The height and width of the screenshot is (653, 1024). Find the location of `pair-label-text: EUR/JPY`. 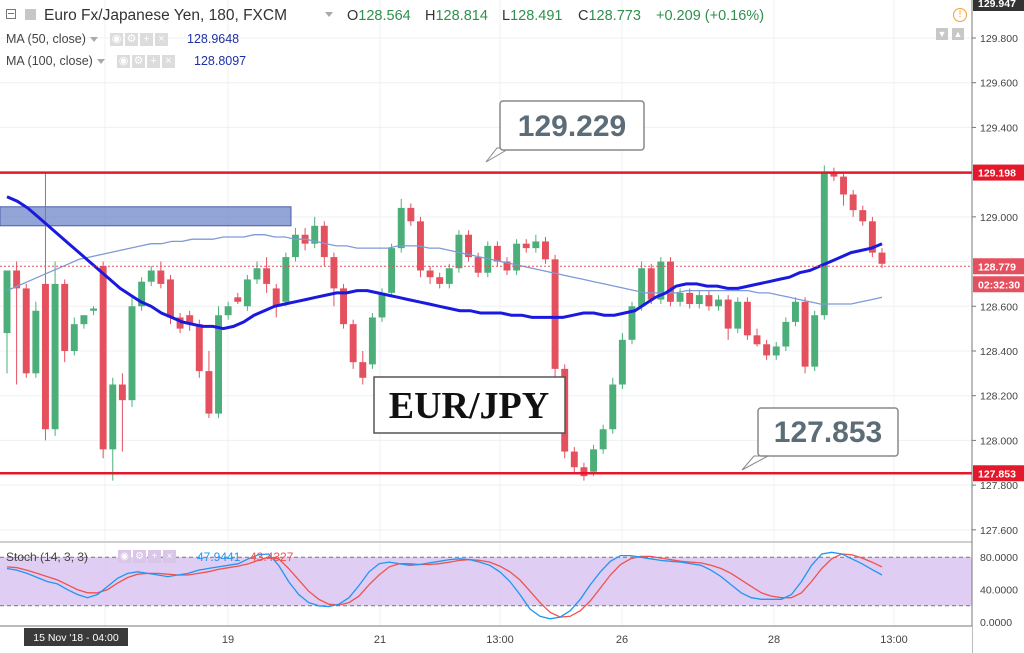

pair-label-text: EUR/JPY is located at coordinates (469, 406).